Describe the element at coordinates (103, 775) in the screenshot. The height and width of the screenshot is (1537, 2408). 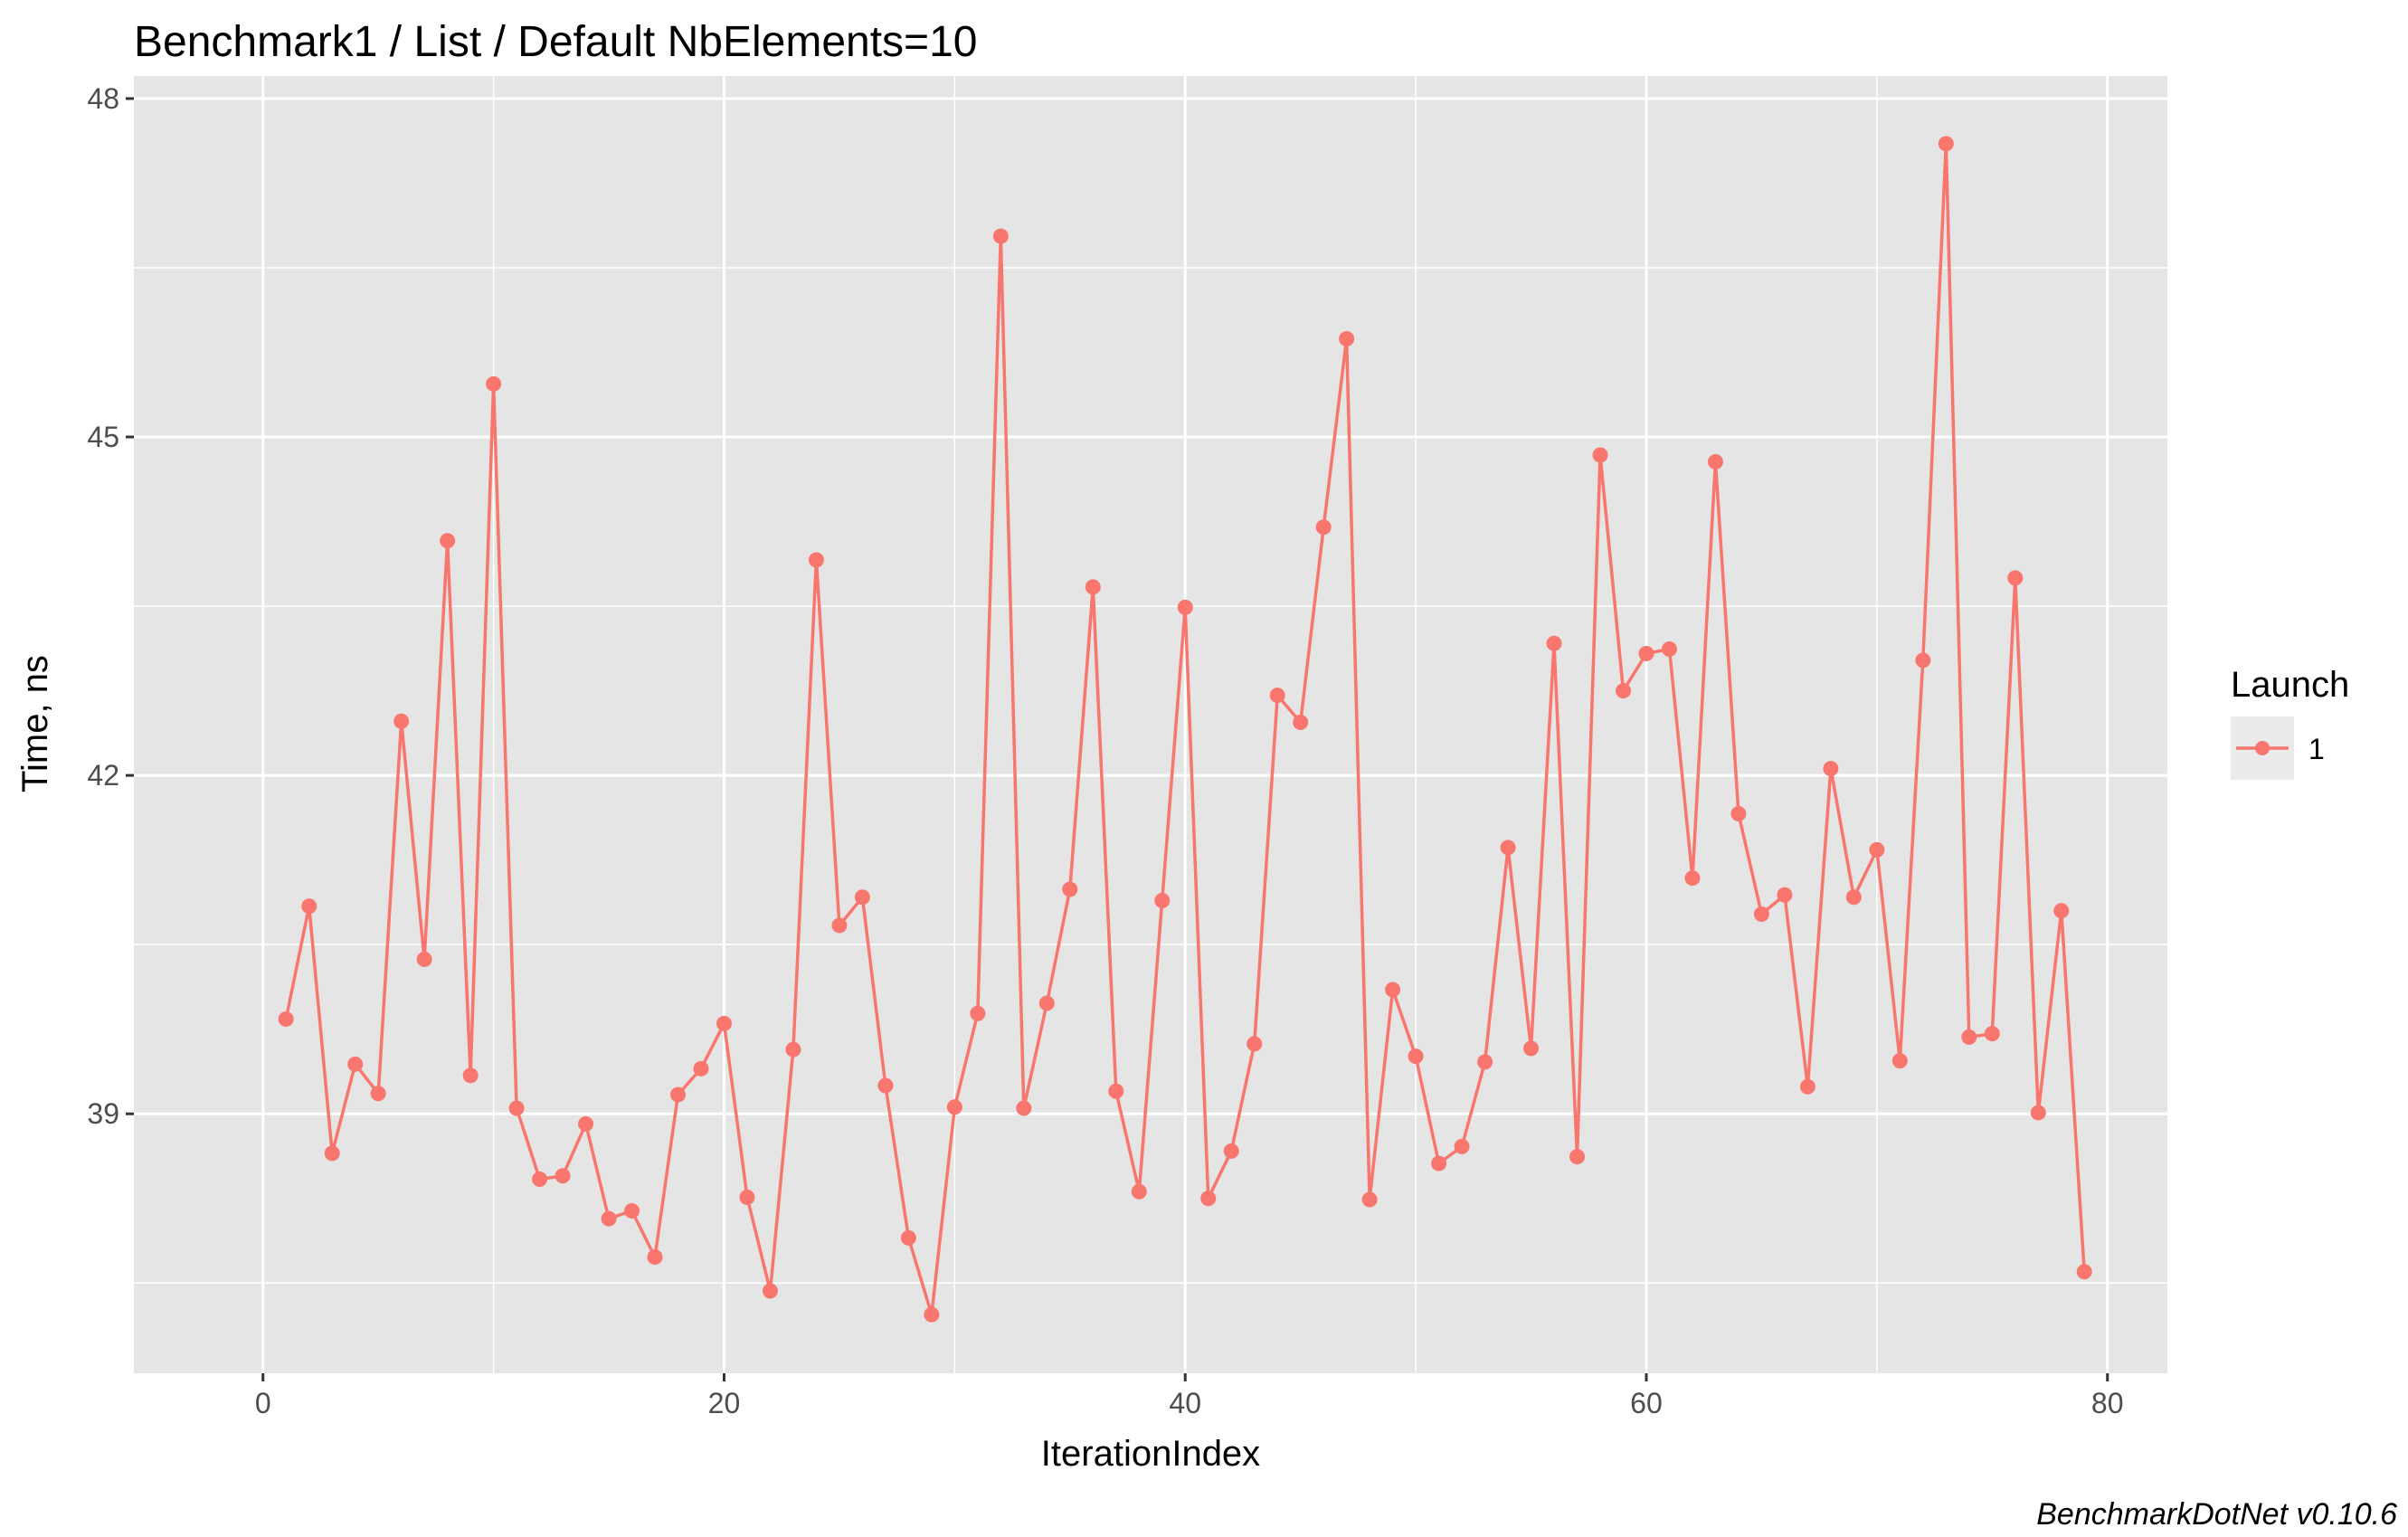
I see `y-tick-label: 42` at that location.